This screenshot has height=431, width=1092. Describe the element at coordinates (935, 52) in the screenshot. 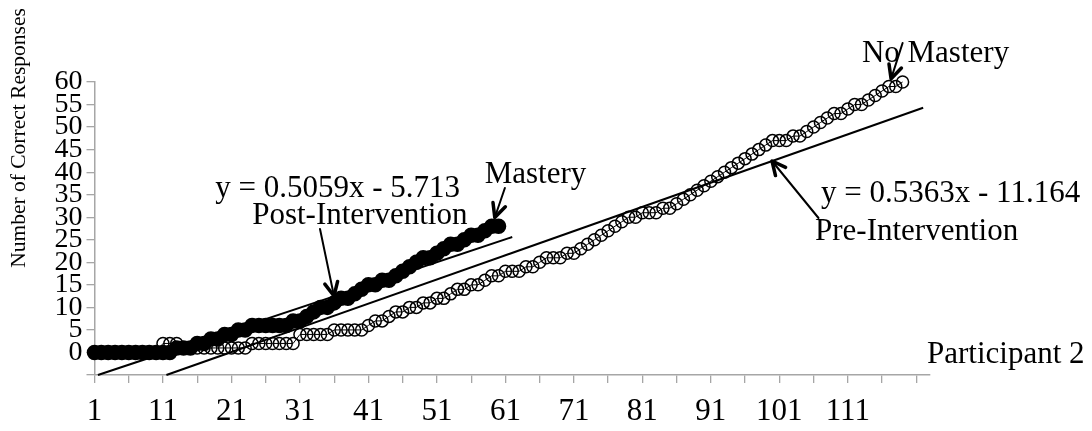

I see `annotation: No Mastery` at that location.